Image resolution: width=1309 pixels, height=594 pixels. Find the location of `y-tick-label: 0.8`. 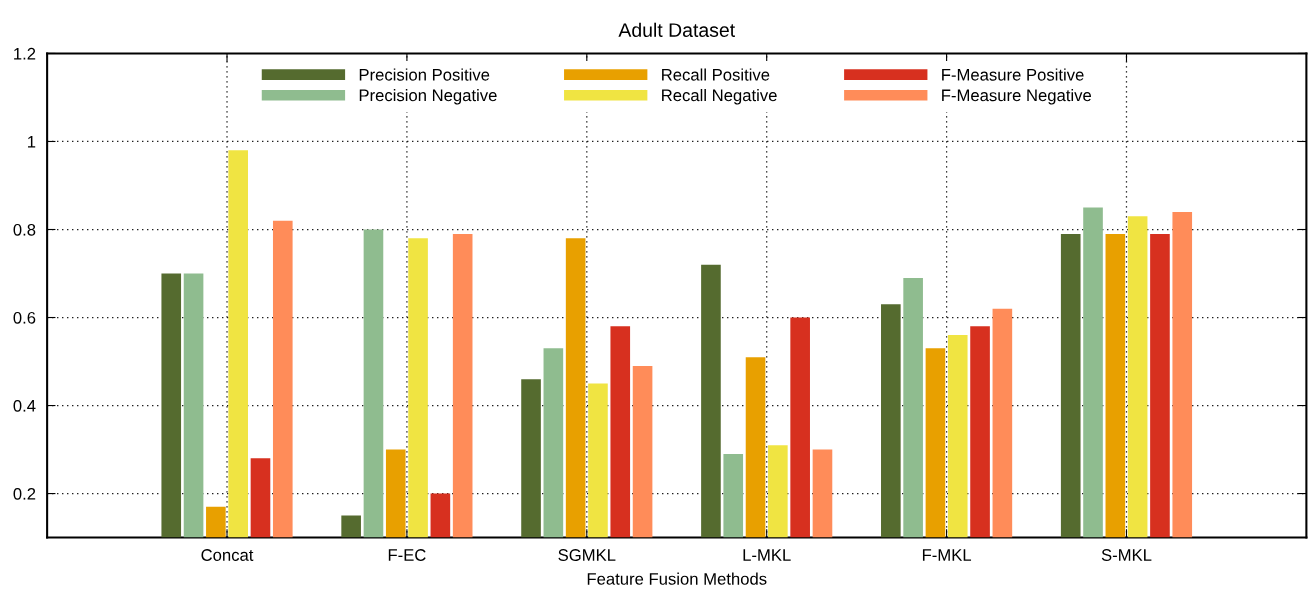

y-tick-label: 0.8 is located at coordinates (24, 229).